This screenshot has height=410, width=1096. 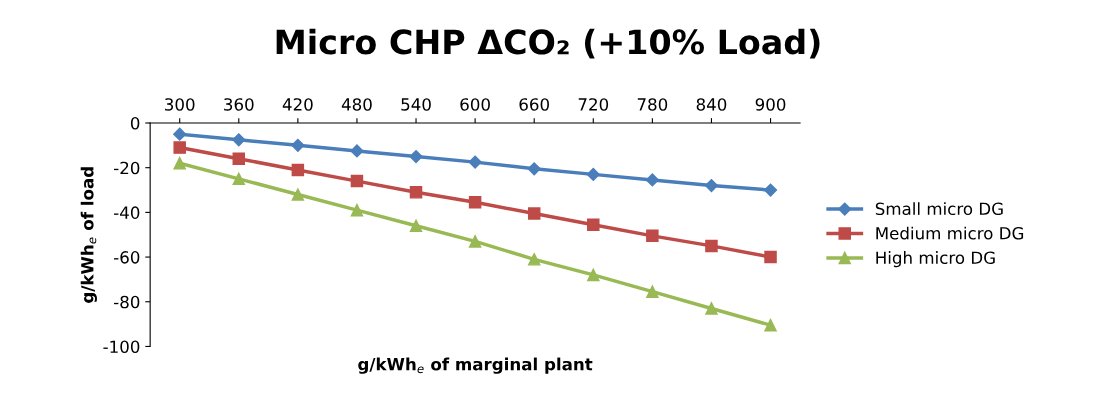 What do you see at coordinates (239, 104) in the screenshot?
I see `x-tick-label: 360` at bounding box center [239, 104].